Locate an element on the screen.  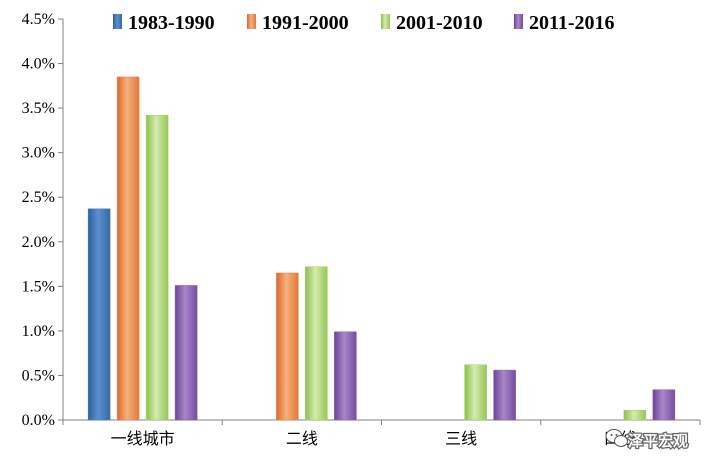
watermark: 泽平宏观 is located at coordinates (647, 440).